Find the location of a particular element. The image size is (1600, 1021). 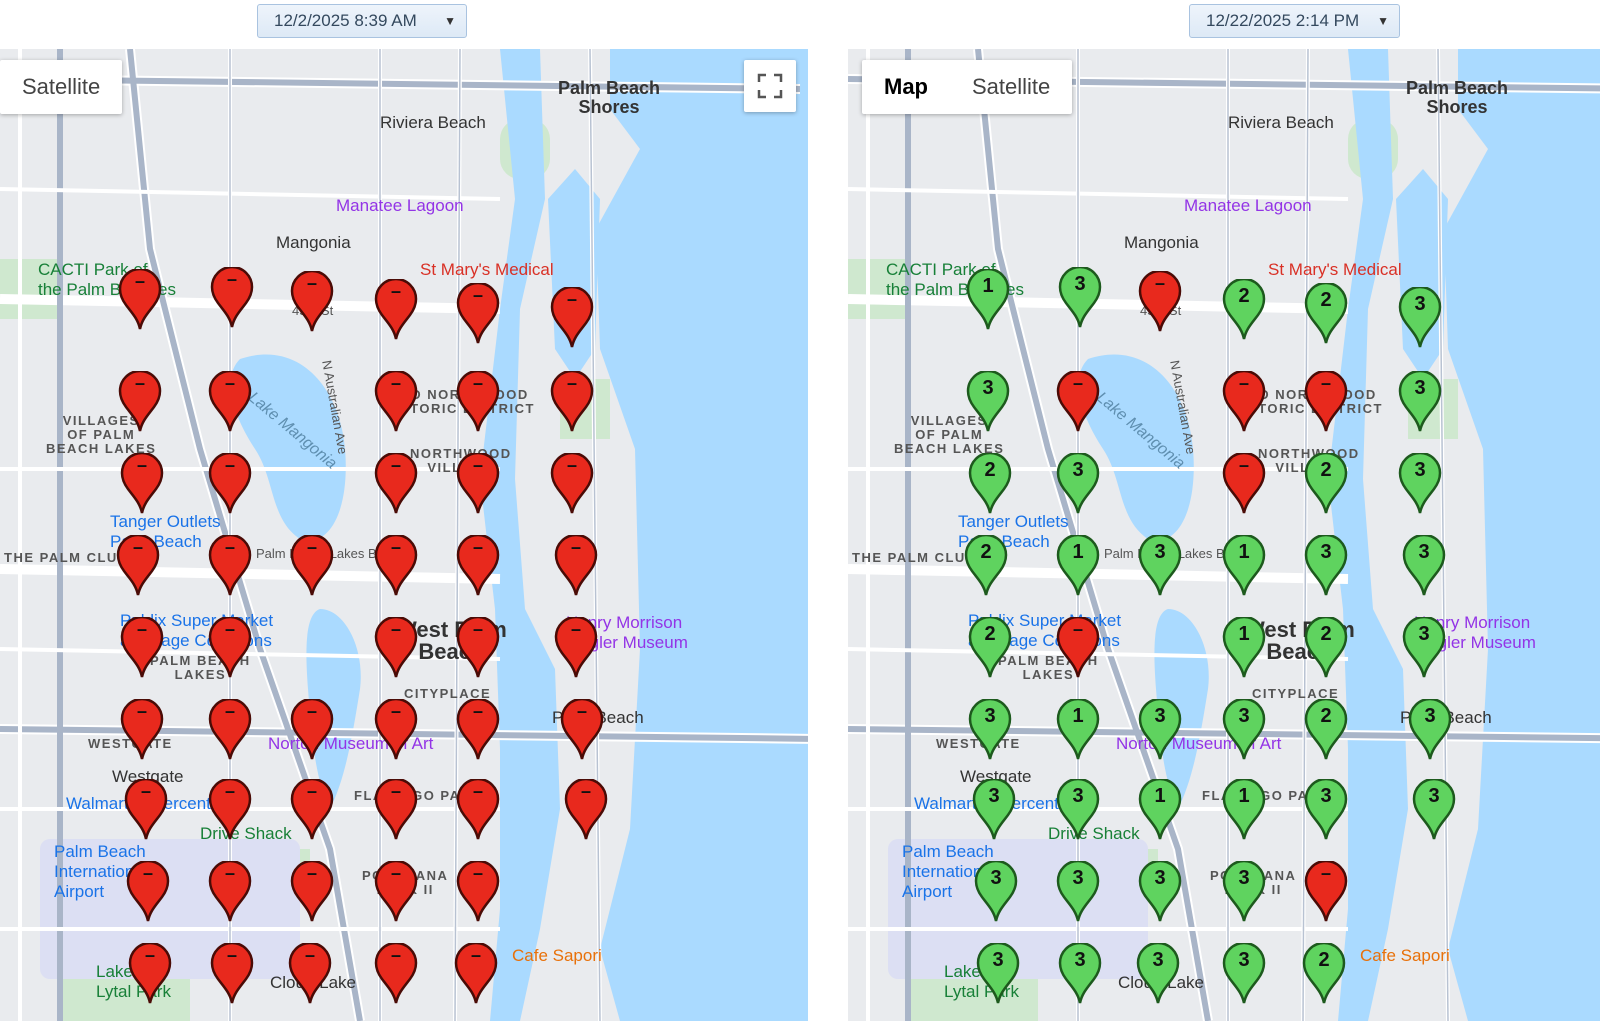

left-date-select: 12/2/2025 8:39 AM ▼ is located at coordinates (362, 21).